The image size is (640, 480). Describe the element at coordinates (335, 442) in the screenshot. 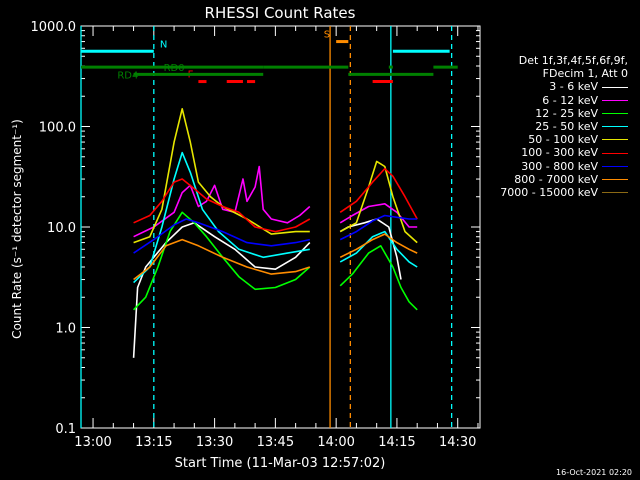

I see `x-tick-label: 14:00` at that location.